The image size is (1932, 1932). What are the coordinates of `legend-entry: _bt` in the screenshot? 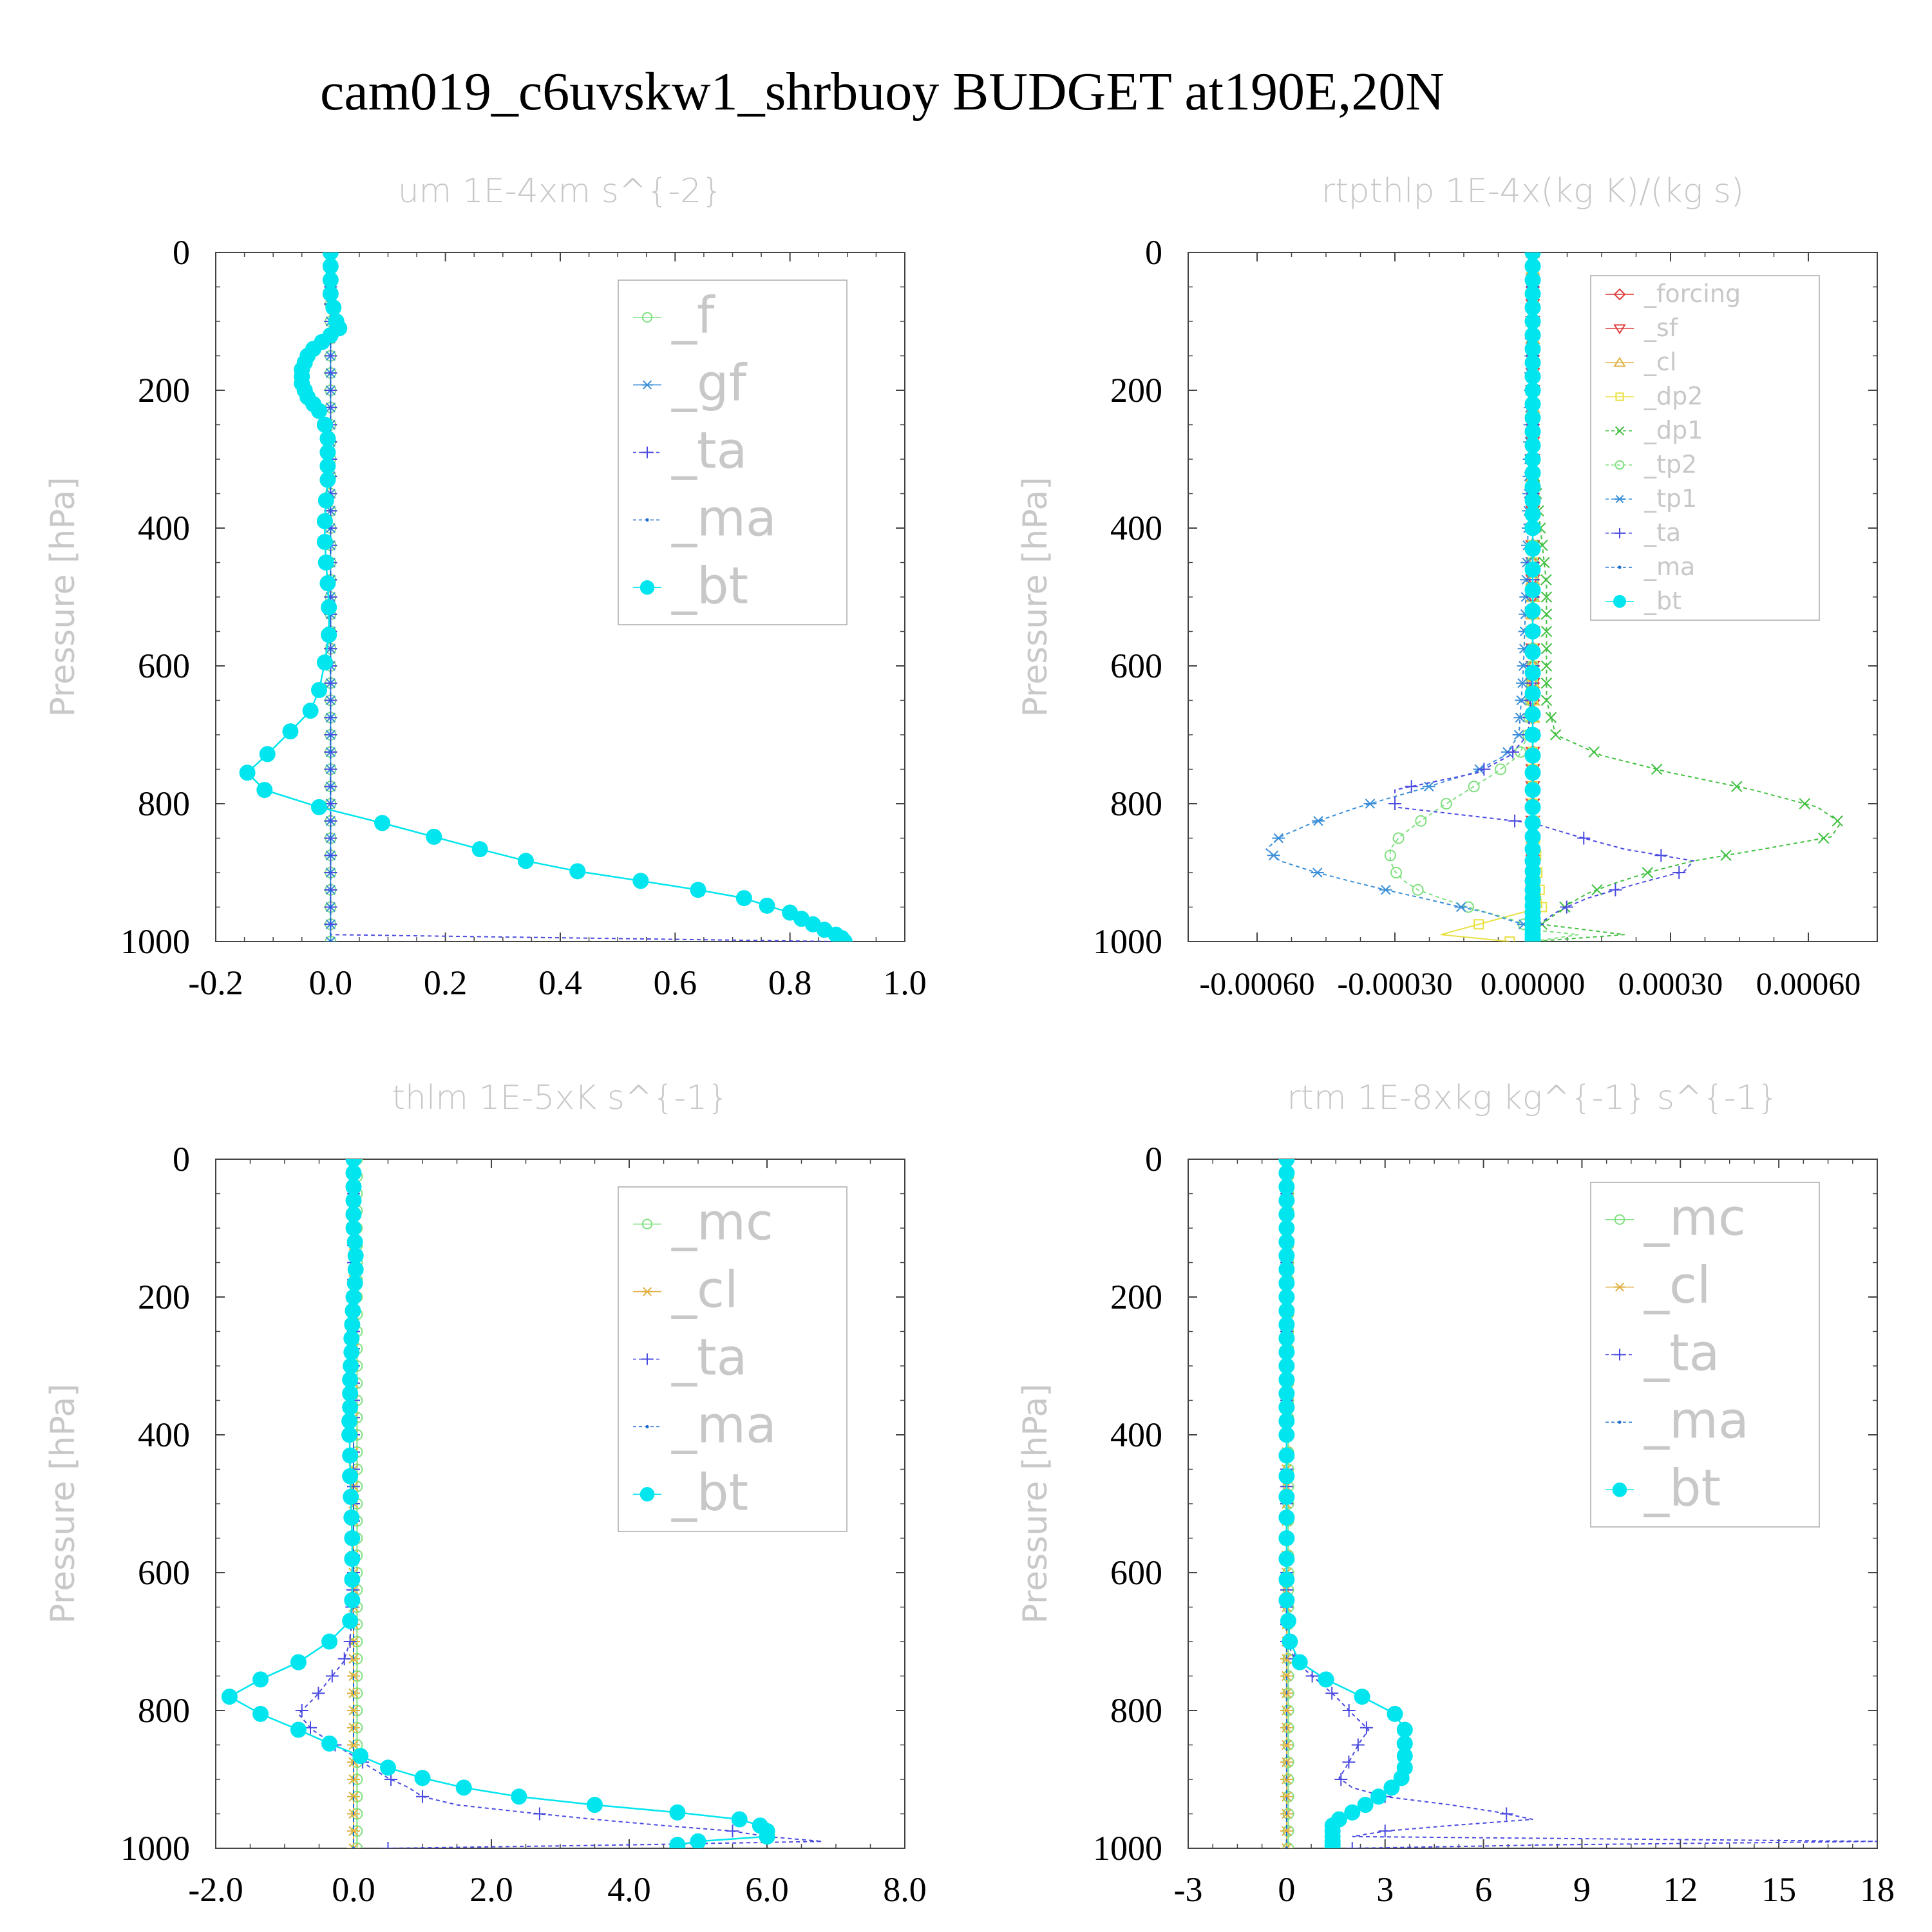 It's located at (1682, 1488).